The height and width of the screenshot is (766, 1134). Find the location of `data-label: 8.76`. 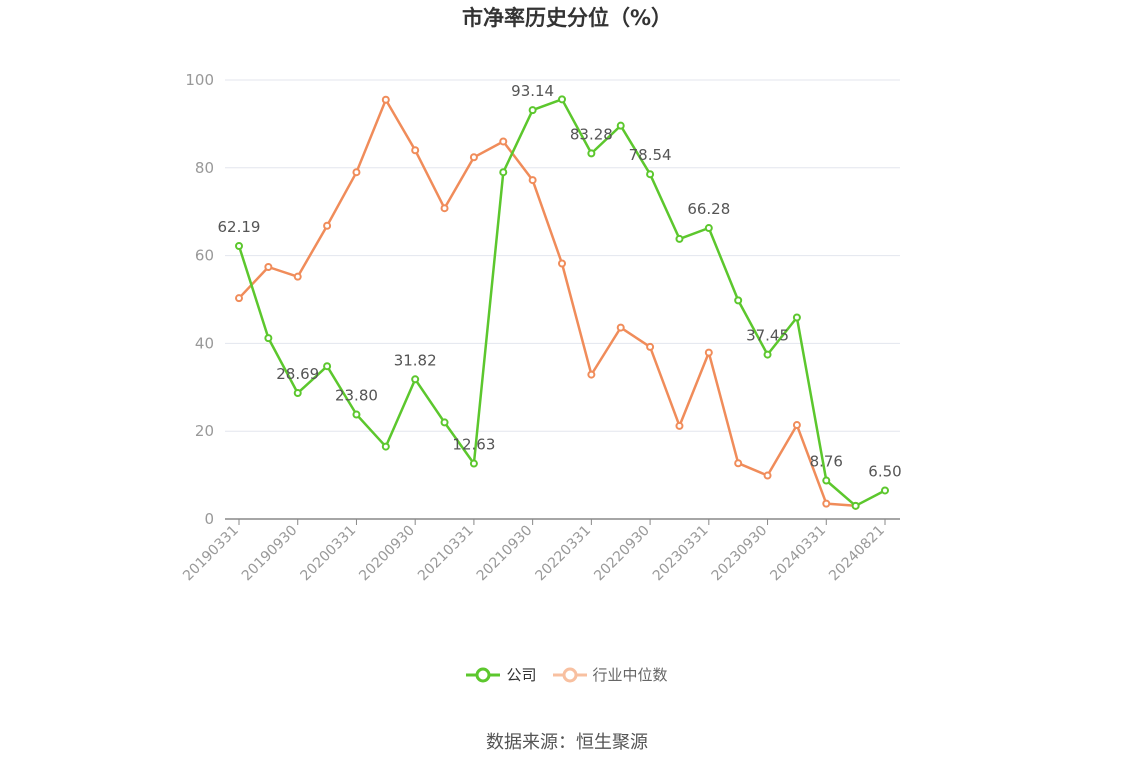

data-label: 8.76 is located at coordinates (826, 462).